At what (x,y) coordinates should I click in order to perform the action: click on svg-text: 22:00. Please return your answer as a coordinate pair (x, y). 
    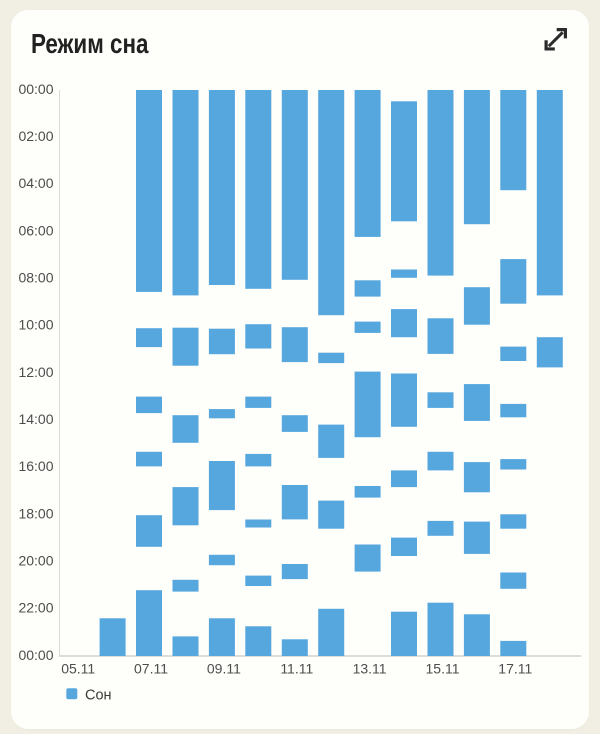
    Looking at the image, I should click on (35, 608).